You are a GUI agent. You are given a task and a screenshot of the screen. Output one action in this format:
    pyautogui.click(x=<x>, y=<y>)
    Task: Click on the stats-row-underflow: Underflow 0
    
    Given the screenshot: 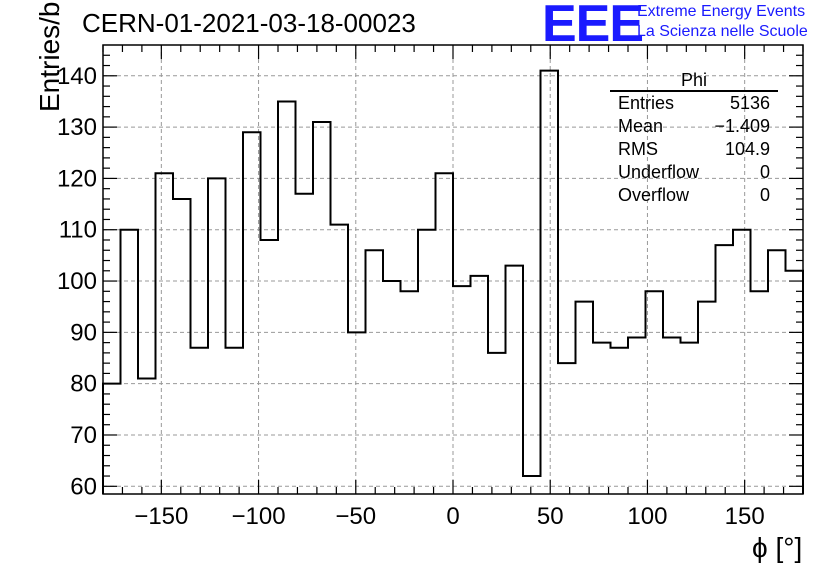 What is the action you would take?
    pyautogui.click(x=694, y=172)
    